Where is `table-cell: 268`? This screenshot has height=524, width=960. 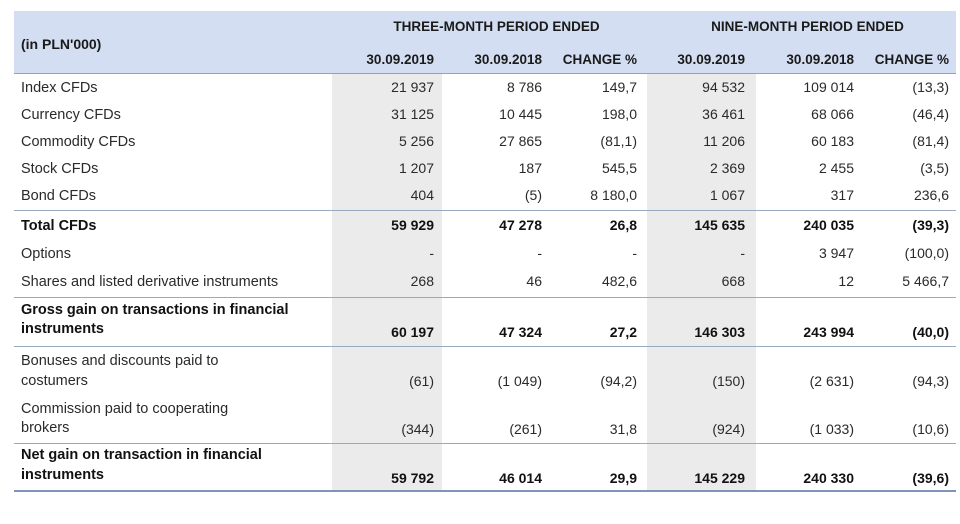 table-cell: 268 is located at coordinates (422, 281).